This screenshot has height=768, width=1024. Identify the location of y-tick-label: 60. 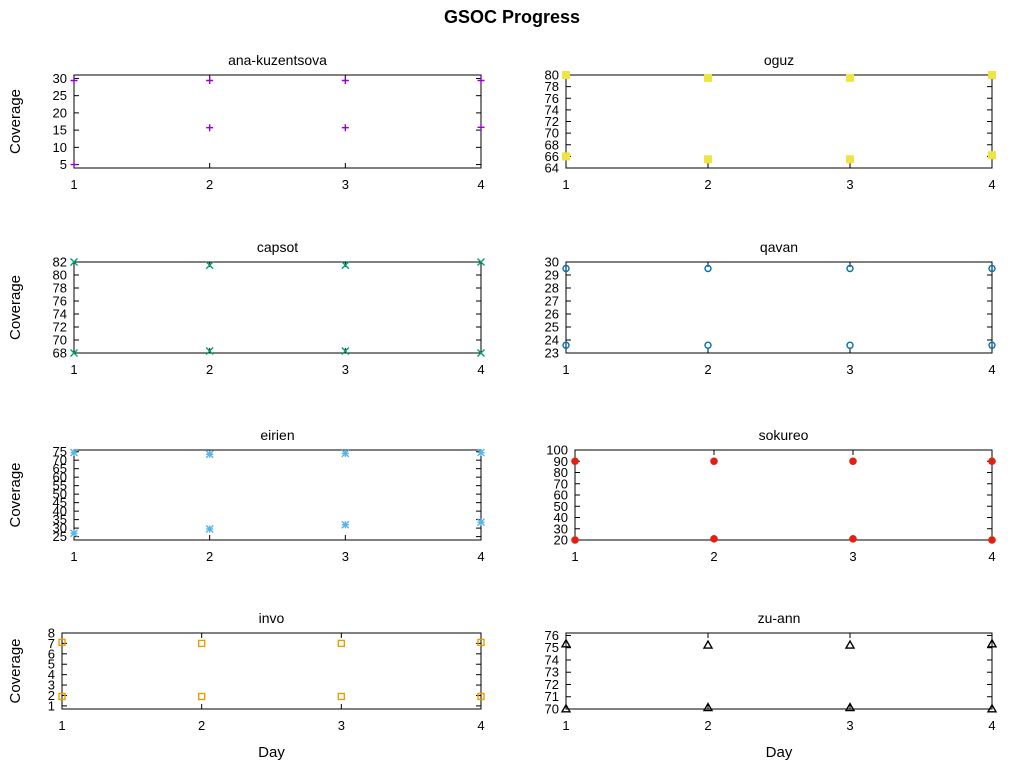
(60, 477).